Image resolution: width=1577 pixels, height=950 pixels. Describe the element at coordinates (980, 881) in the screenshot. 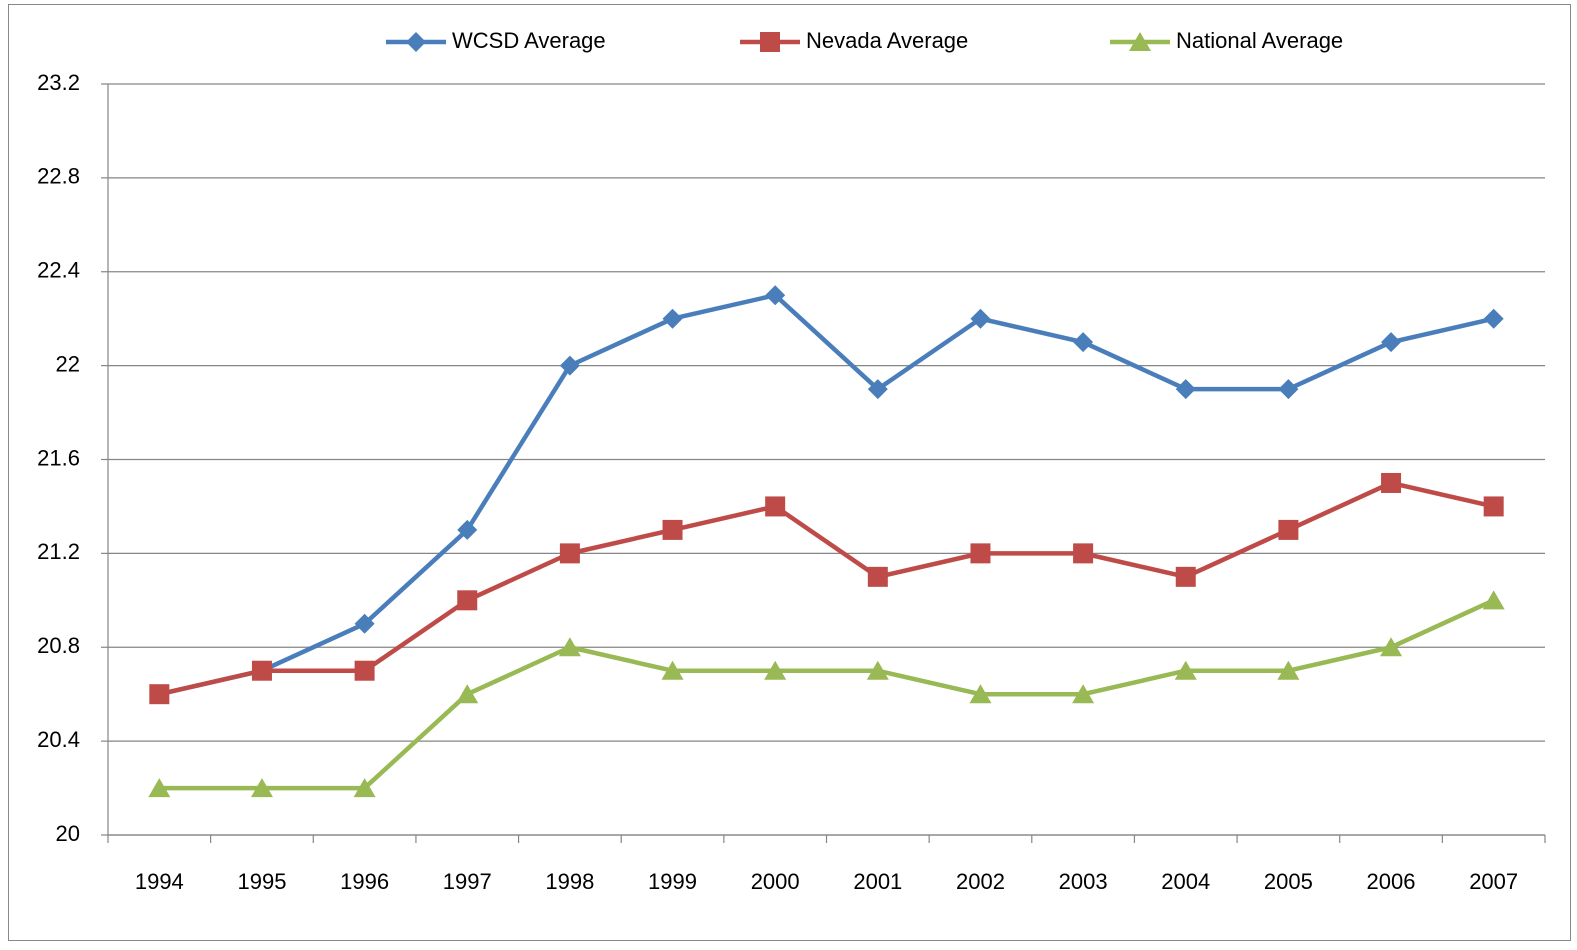

I see `x-tick-label: 2002` at that location.